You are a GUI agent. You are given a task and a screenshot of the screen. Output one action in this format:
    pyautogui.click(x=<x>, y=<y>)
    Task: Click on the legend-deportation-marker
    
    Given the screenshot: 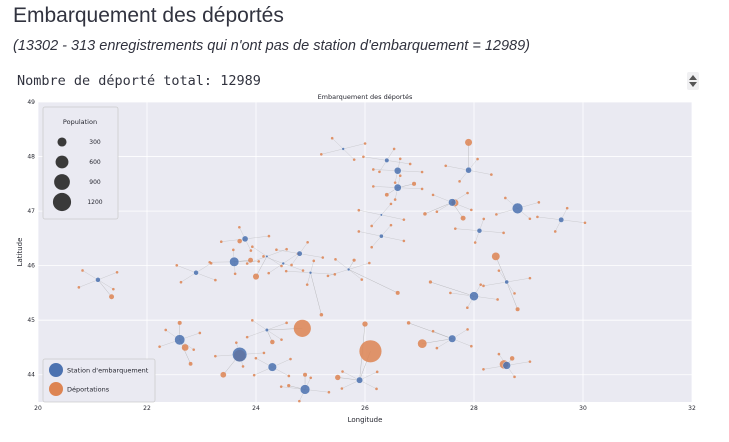 What is the action you would take?
    pyautogui.click(x=56, y=389)
    